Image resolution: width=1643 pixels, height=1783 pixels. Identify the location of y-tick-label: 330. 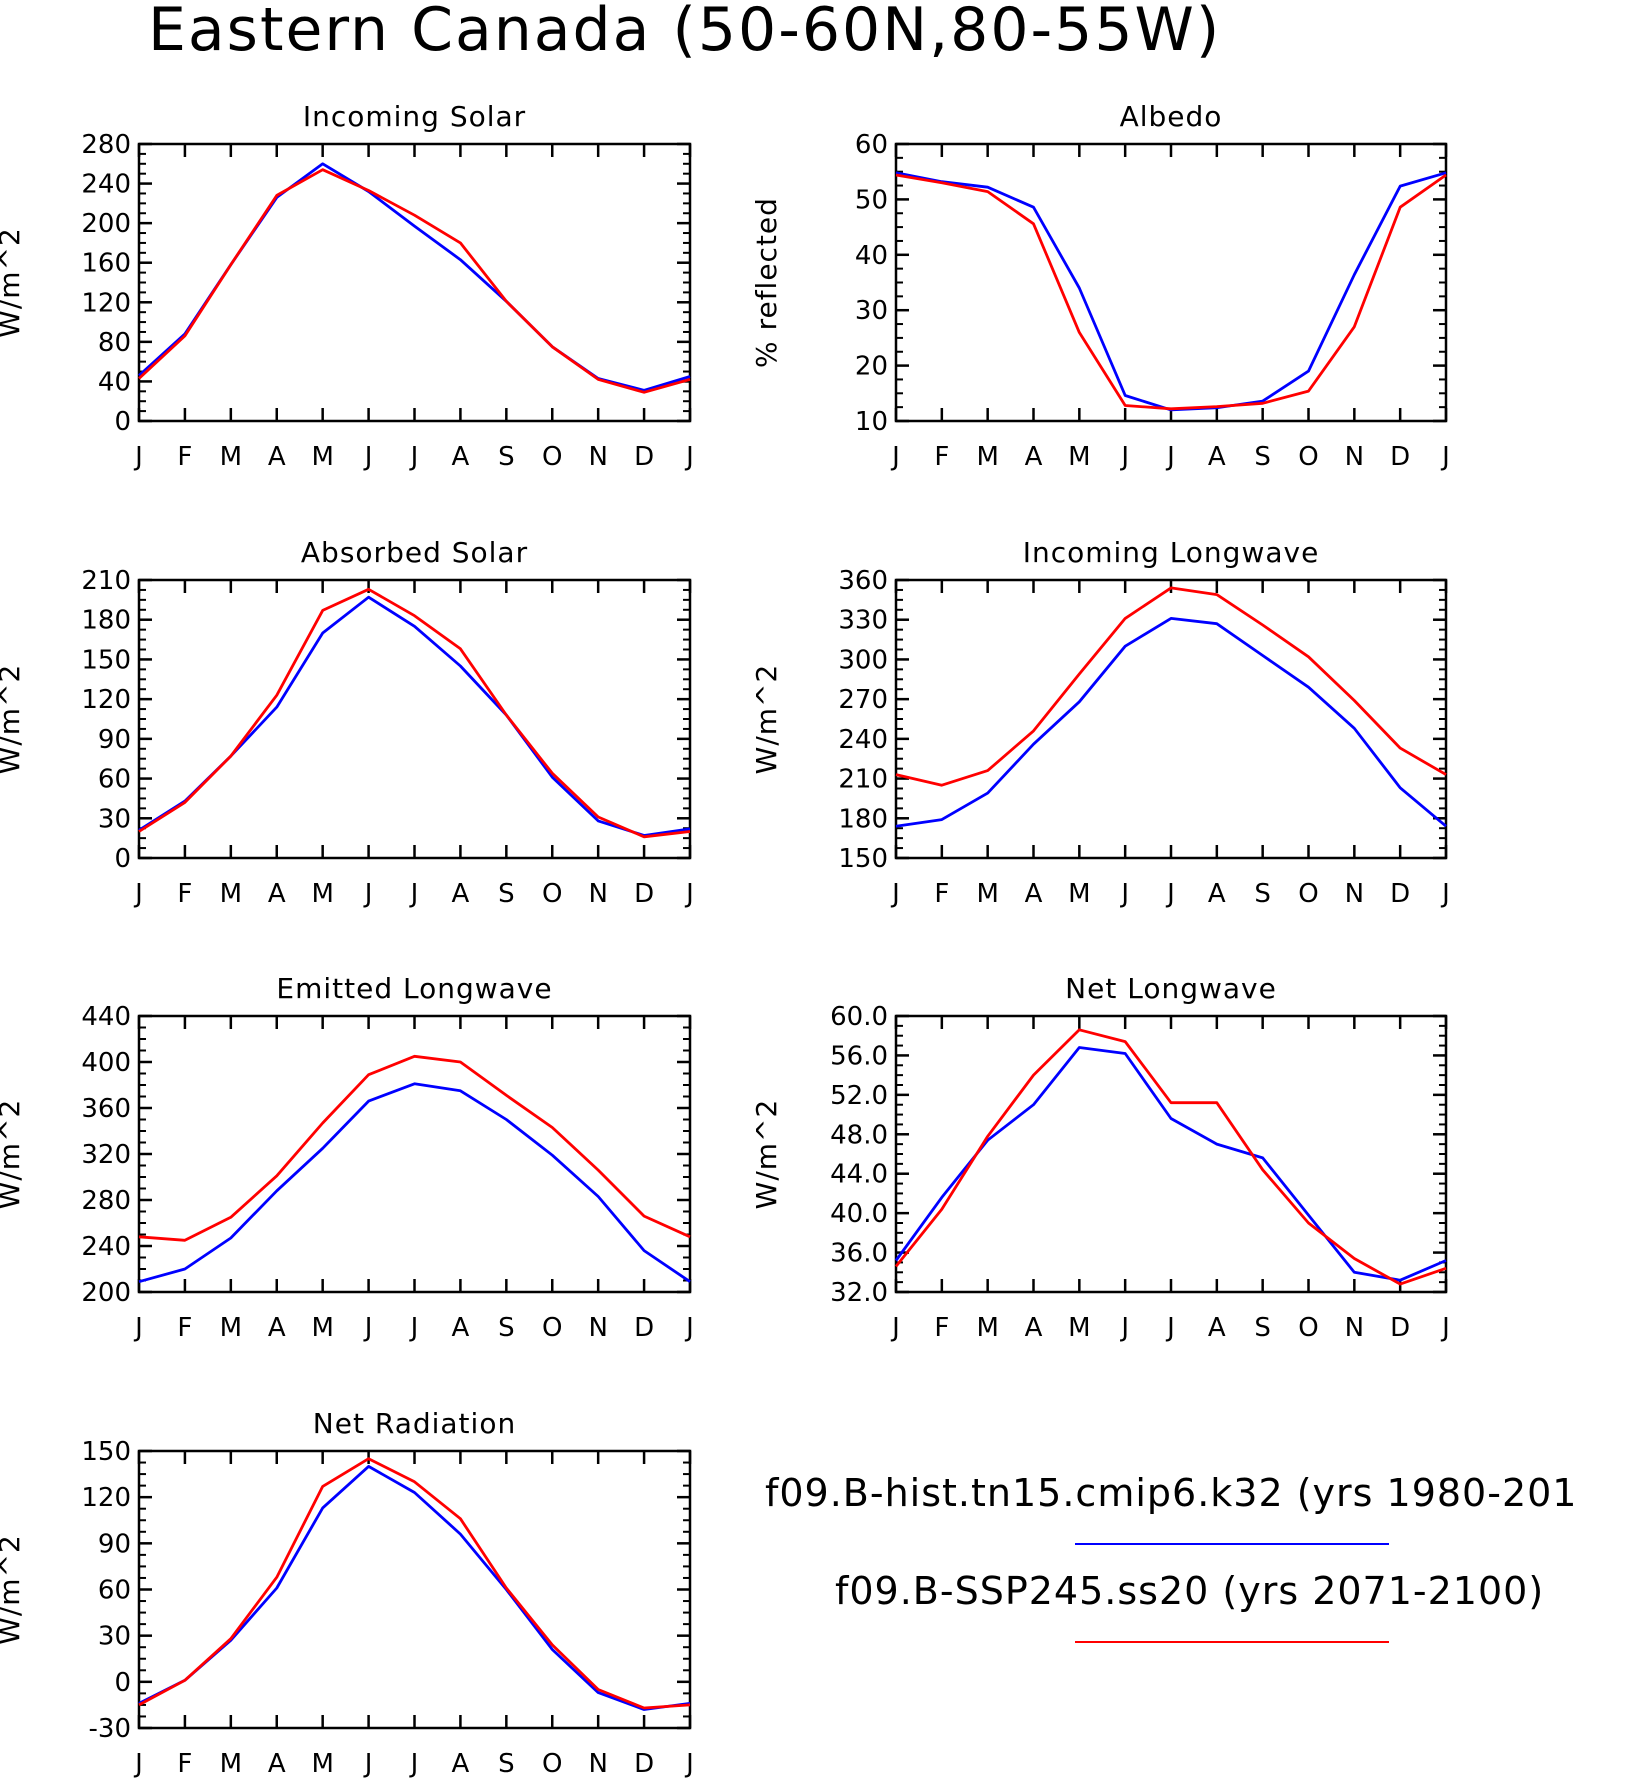
(863, 621).